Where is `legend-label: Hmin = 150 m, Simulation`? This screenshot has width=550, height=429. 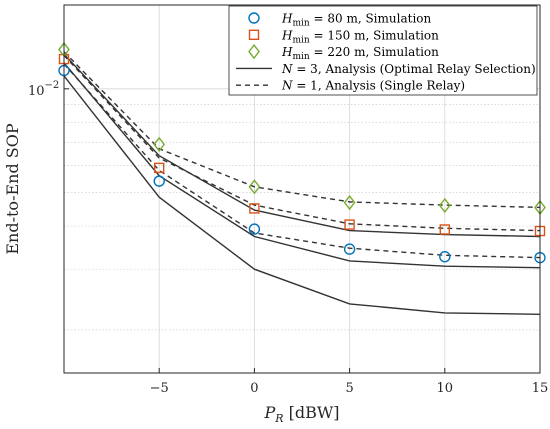 legend-label: Hmin = 150 m, Simulation is located at coordinates (360, 36).